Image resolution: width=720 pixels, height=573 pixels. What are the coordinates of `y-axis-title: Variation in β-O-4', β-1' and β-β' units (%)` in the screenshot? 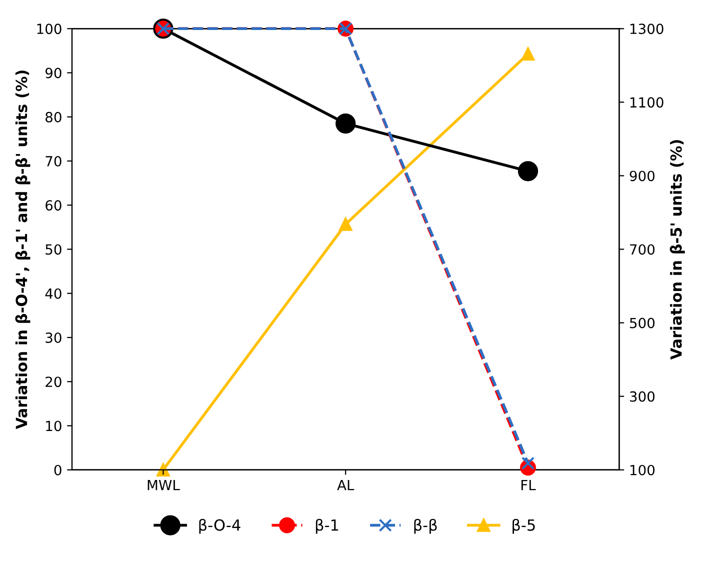 It's located at (22, 250).